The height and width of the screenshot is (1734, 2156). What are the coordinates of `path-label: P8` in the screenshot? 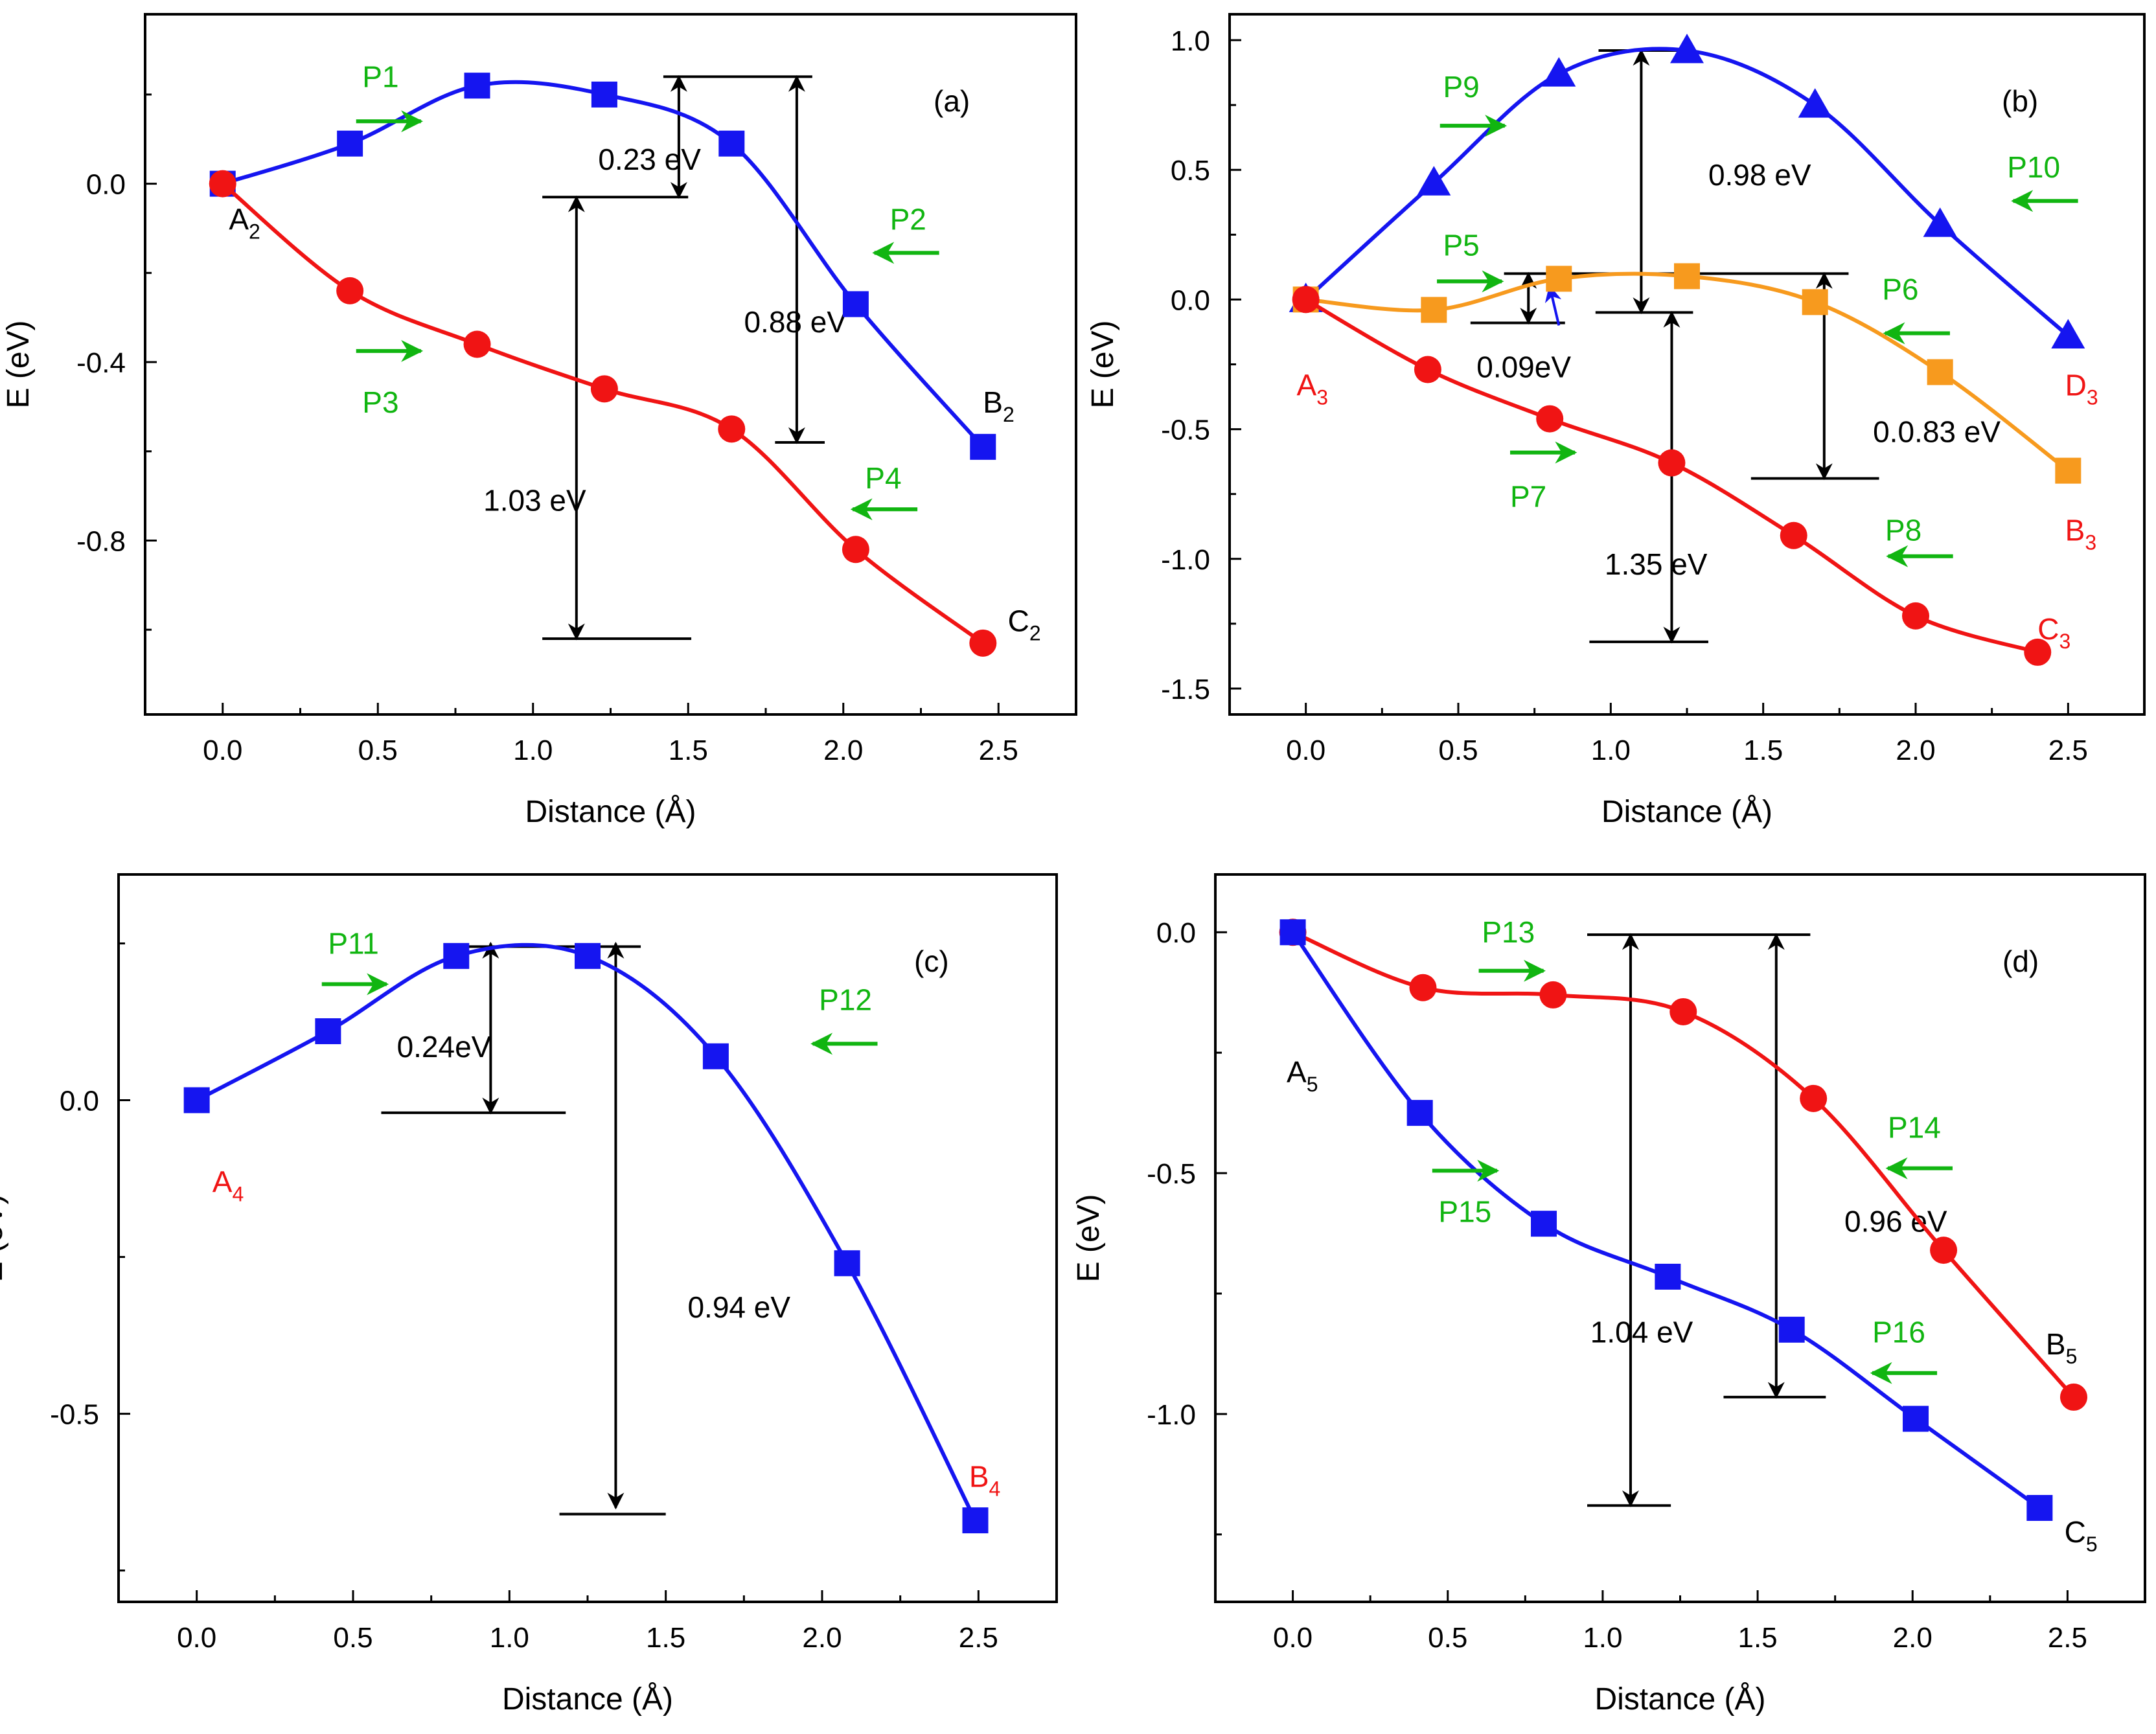 It's located at (1903, 530).